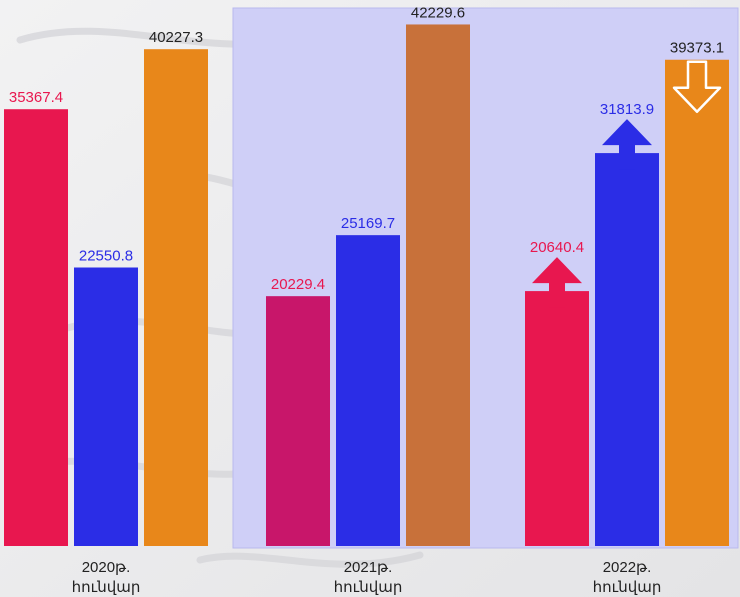 The image size is (740, 597). Describe the element at coordinates (36, 97) in the screenshot. I see `value-label: 35367.4` at that location.